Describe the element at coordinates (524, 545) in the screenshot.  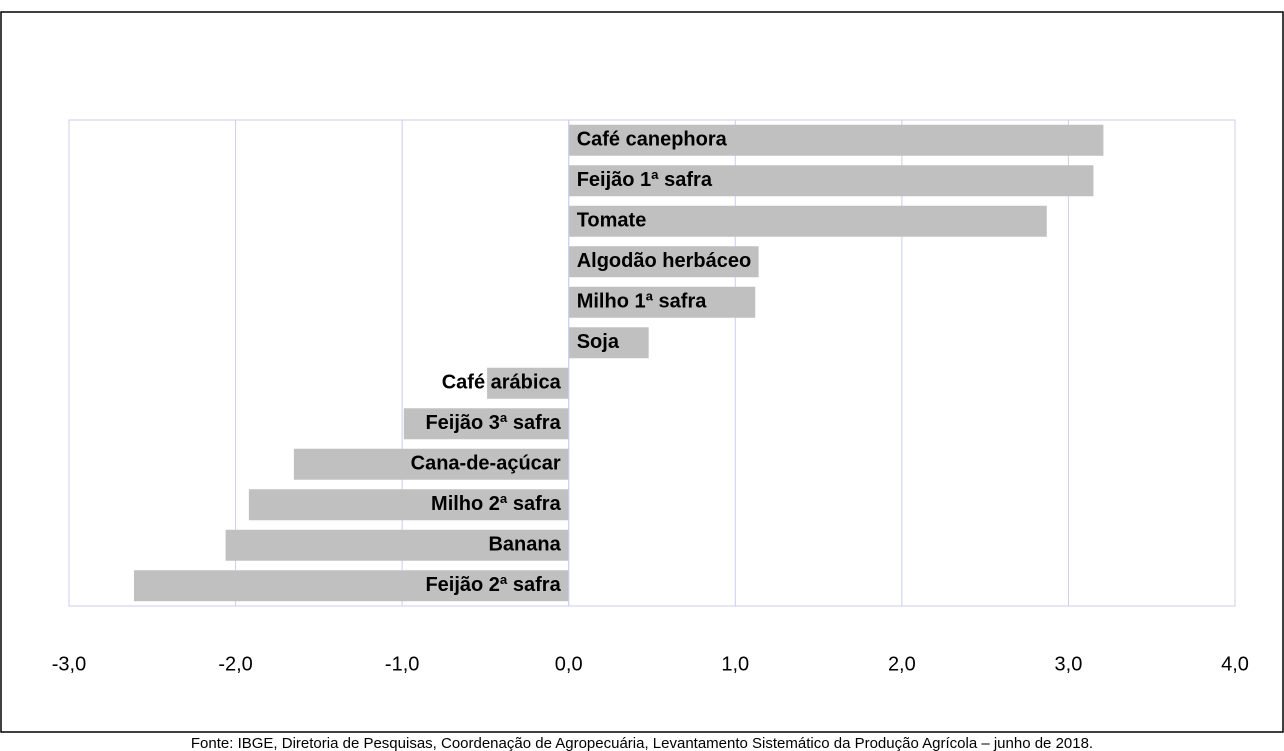
I see `category-label: Banana` at that location.